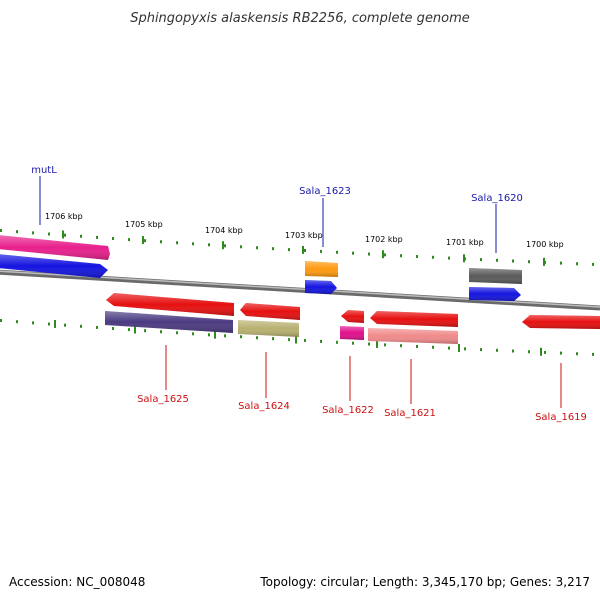  What do you see at coordinates (55, 247) in the screenshot?
I see `gene-mutL` at bounding box center [55, 247].